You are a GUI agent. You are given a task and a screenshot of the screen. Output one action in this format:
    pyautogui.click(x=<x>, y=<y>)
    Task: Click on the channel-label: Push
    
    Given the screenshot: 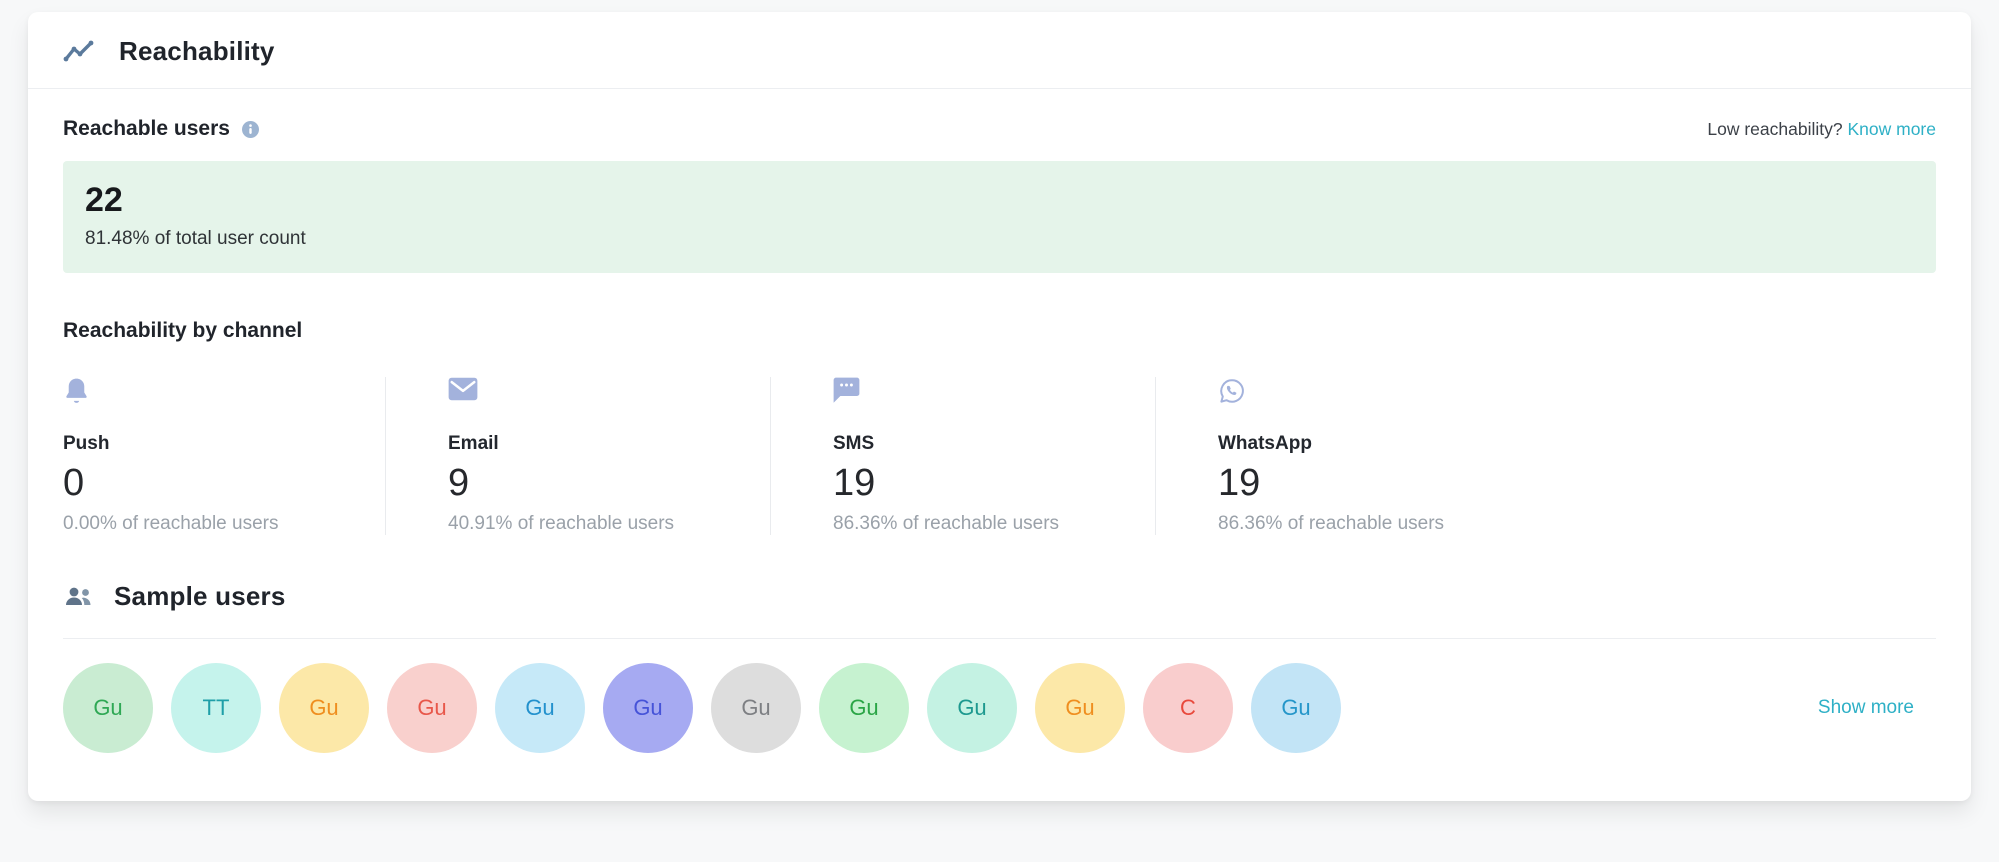 What is the action you would take?
    pyautogui.click(x=86, y=444)
    